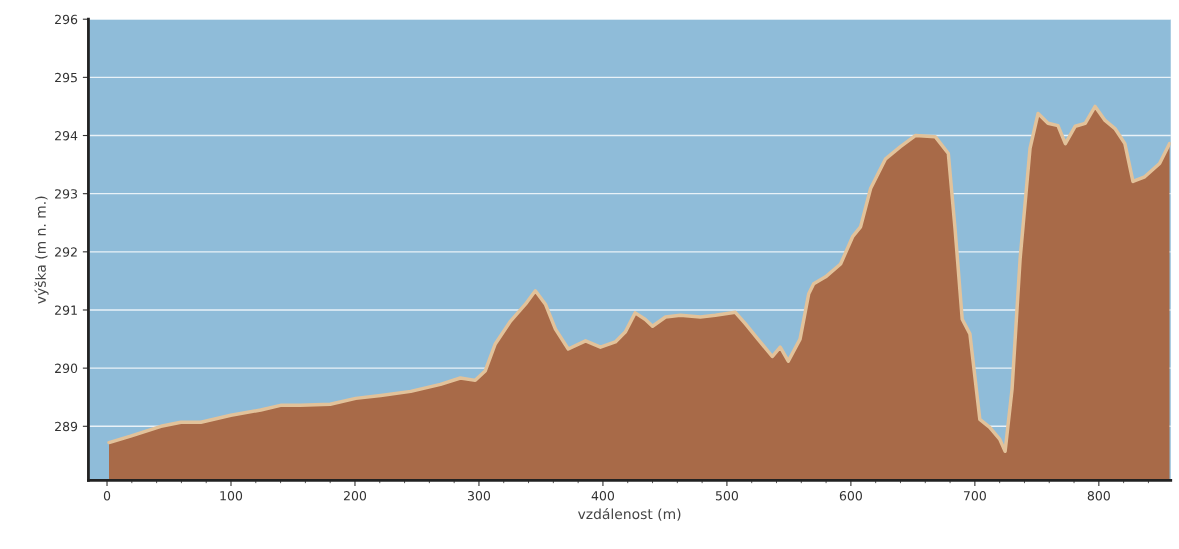  Describe the element at coordinates (66, 310) in the screenshot. I see `y-tick-label: 291` at that location.